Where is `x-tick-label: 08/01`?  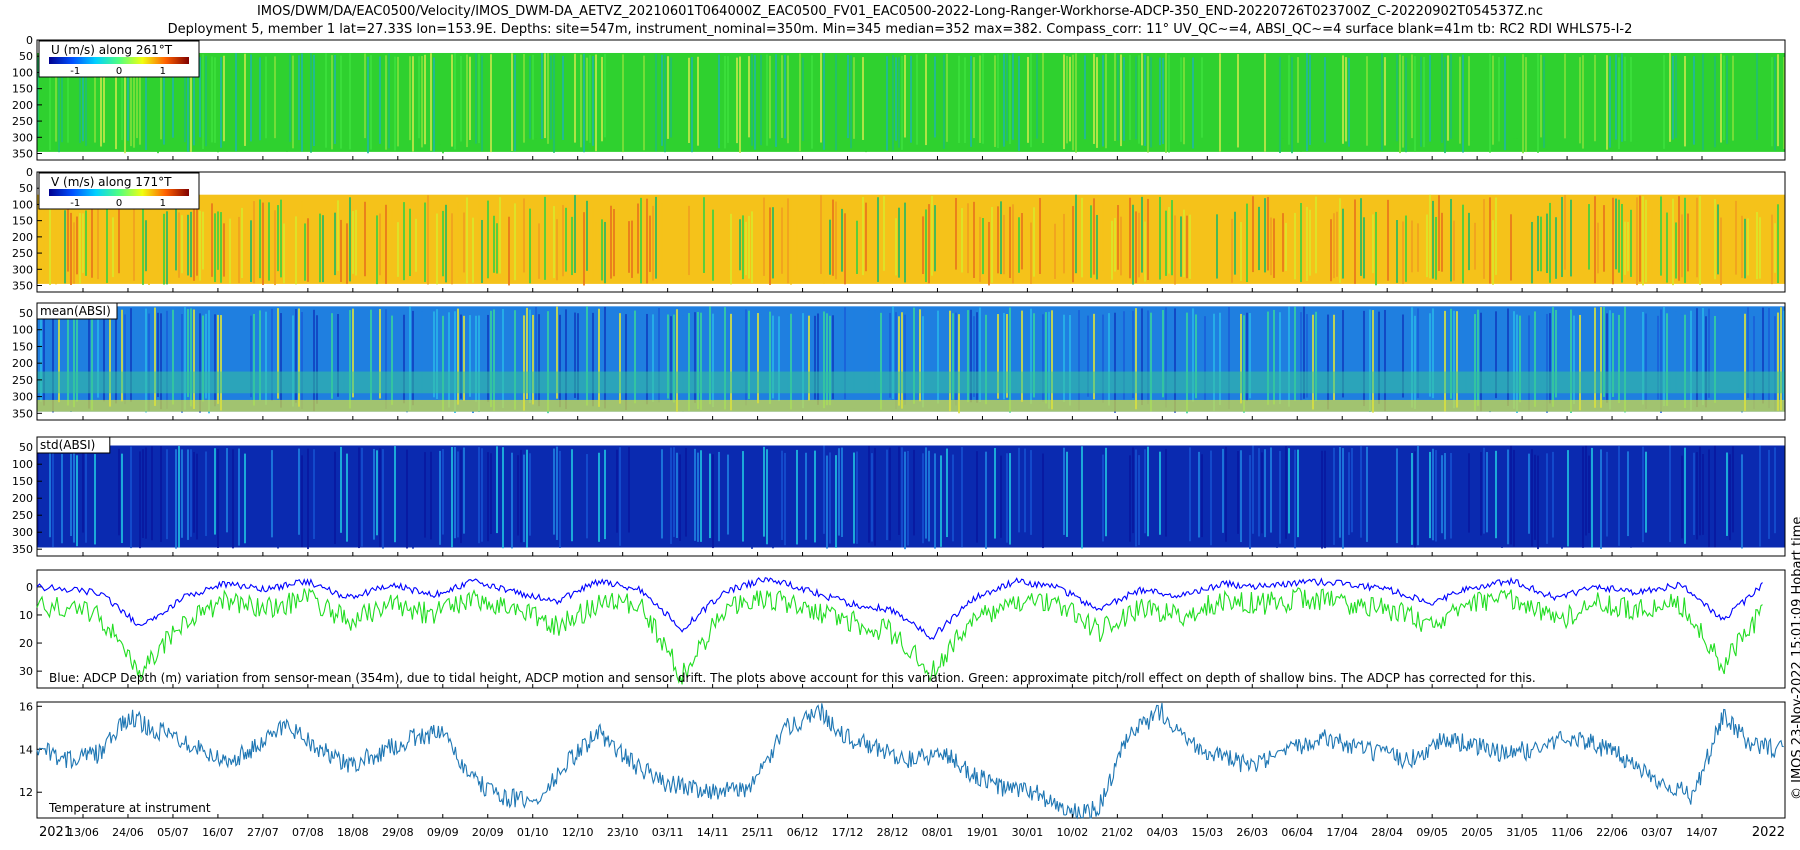 x-tick-label: 08/01 is located at coordinates (938, 832).